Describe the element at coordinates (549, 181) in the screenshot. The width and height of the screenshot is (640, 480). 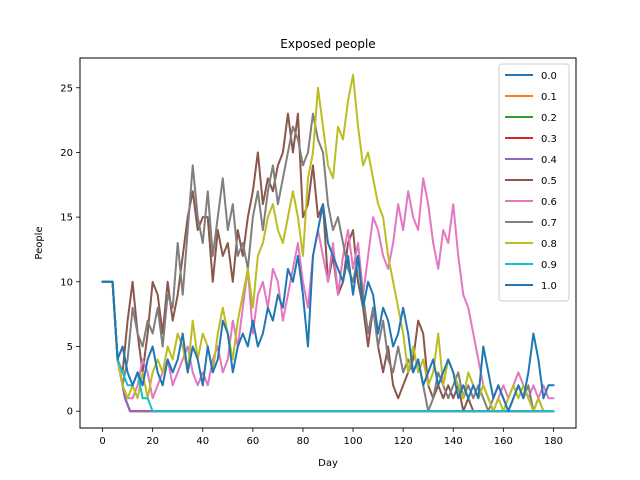
I see `legend-label: 0.5` at that location.